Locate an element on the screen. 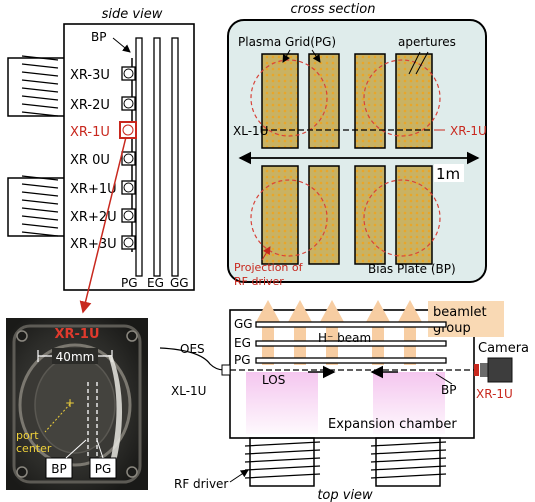  side-gg-label: GG is located at coordinates (179, 283).